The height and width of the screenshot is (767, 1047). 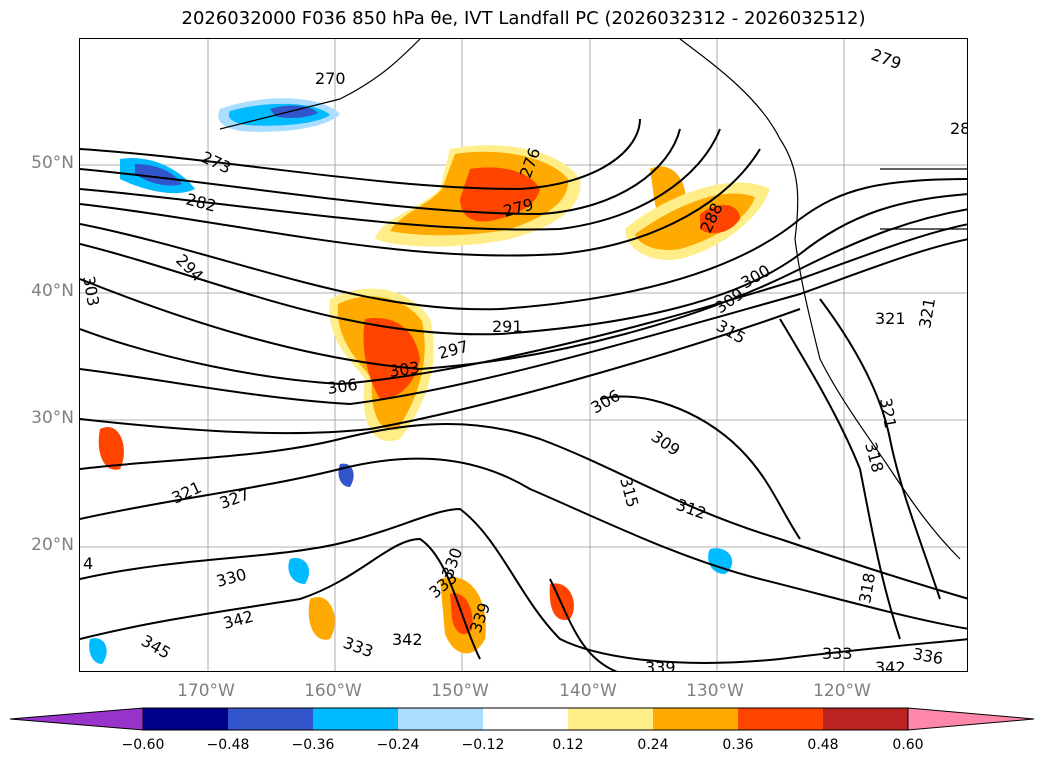 I want to click on contour-label-339b: 339, so click(x=660, y=665).